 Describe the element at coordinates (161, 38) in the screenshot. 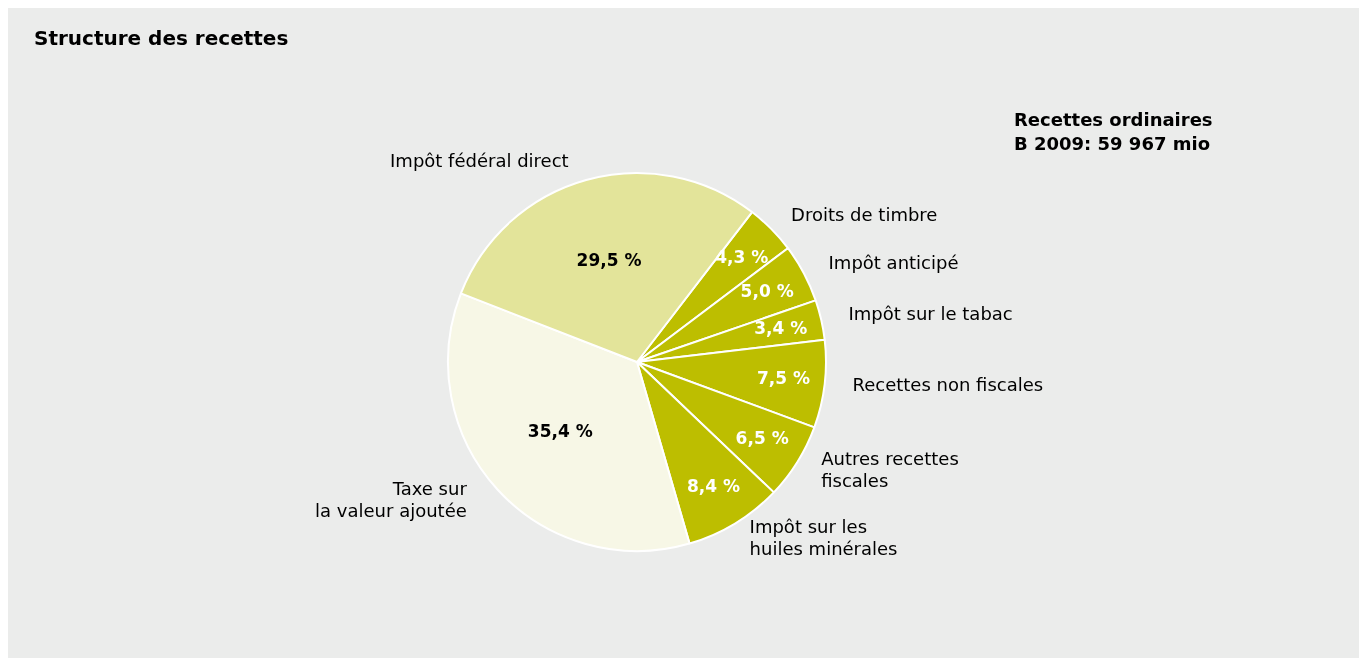

I see `chart-title: Structure des recettes` at that location.